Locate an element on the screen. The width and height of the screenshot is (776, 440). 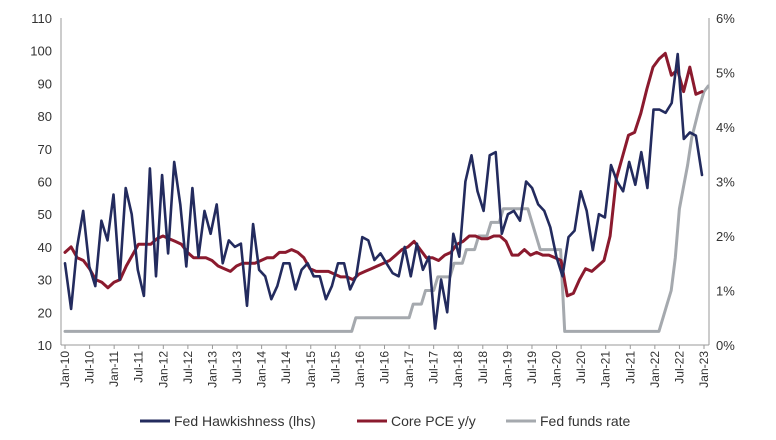
x-tick-label: Jul-18 is located at coordinates (483, 367).